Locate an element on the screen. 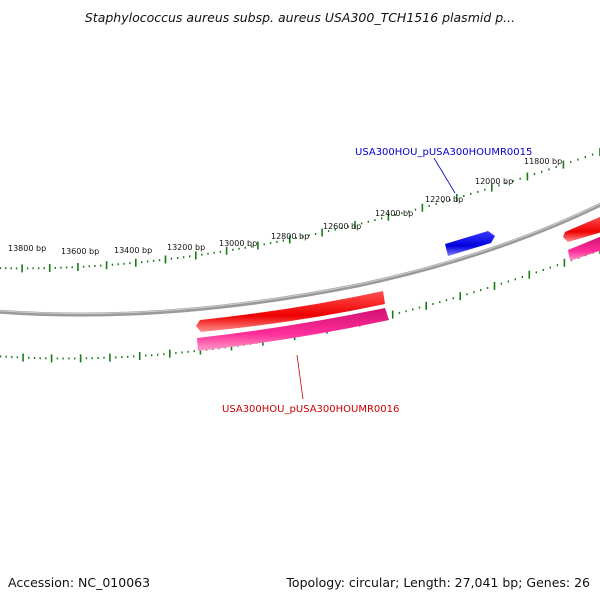 This screenshot has width=600, height=600. partial-pink-gene-arrow is located at coordinates (584, 248).